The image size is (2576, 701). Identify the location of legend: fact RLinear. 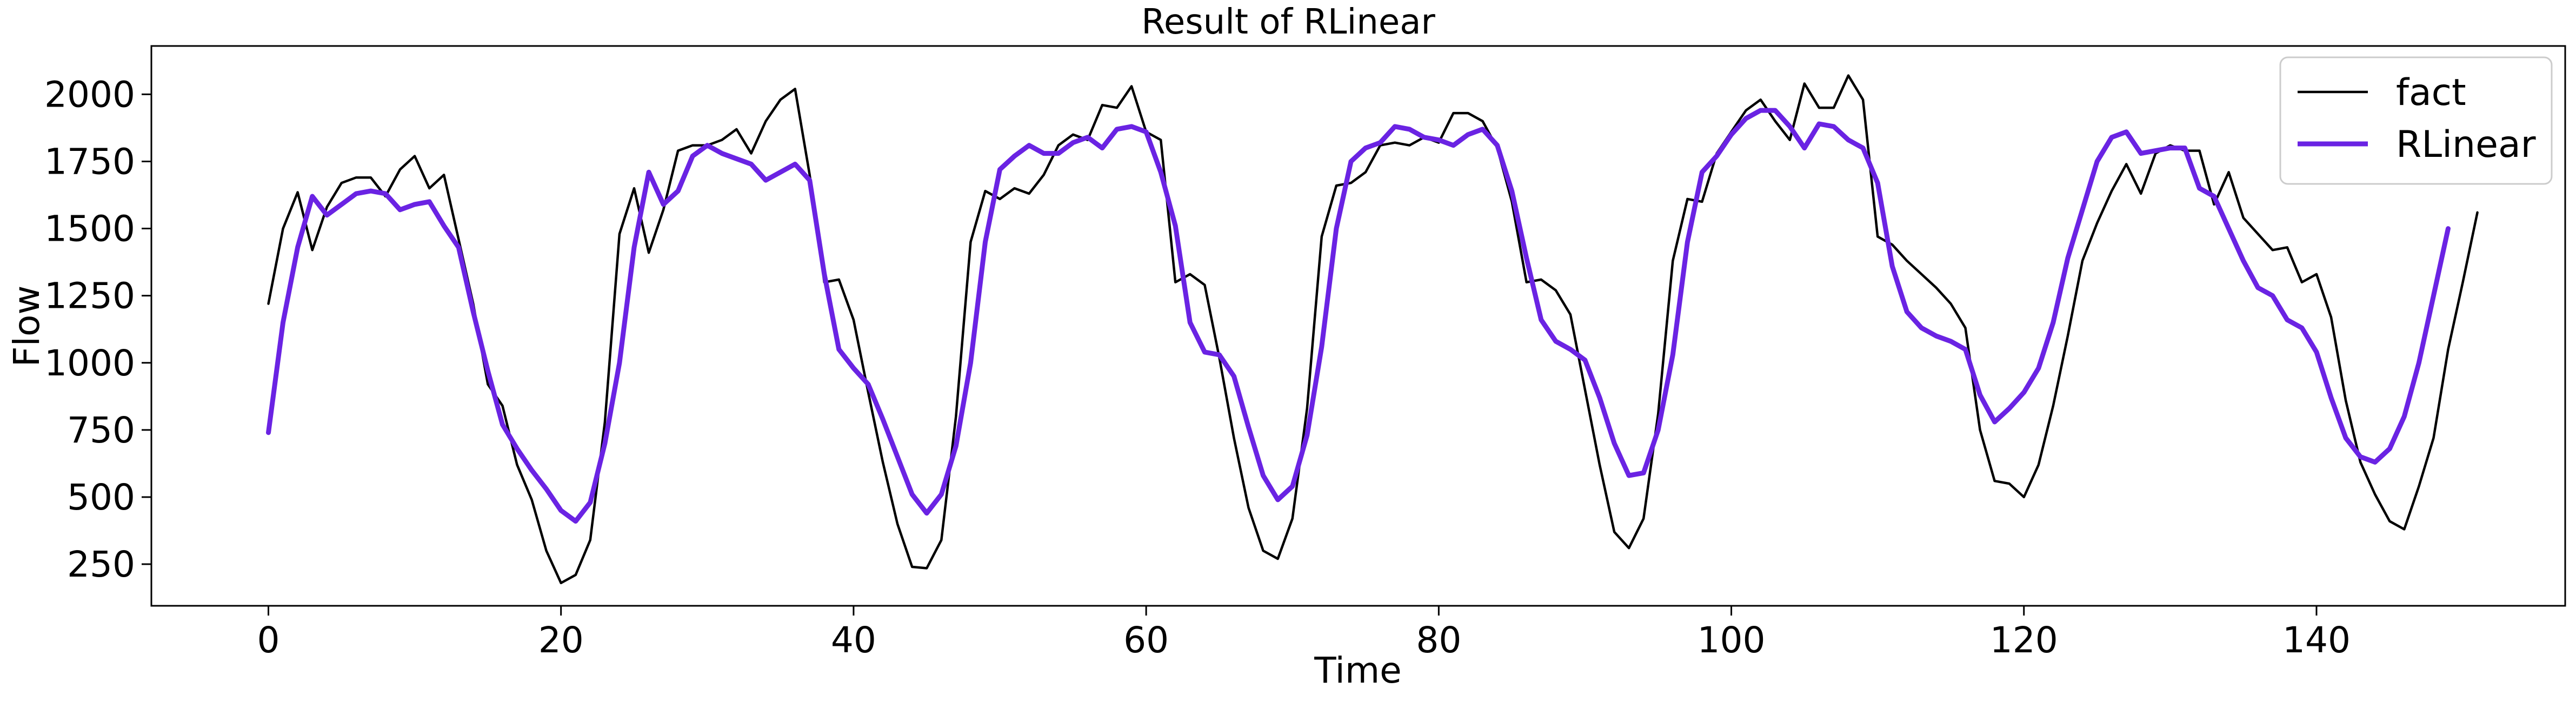
(2416, 121).